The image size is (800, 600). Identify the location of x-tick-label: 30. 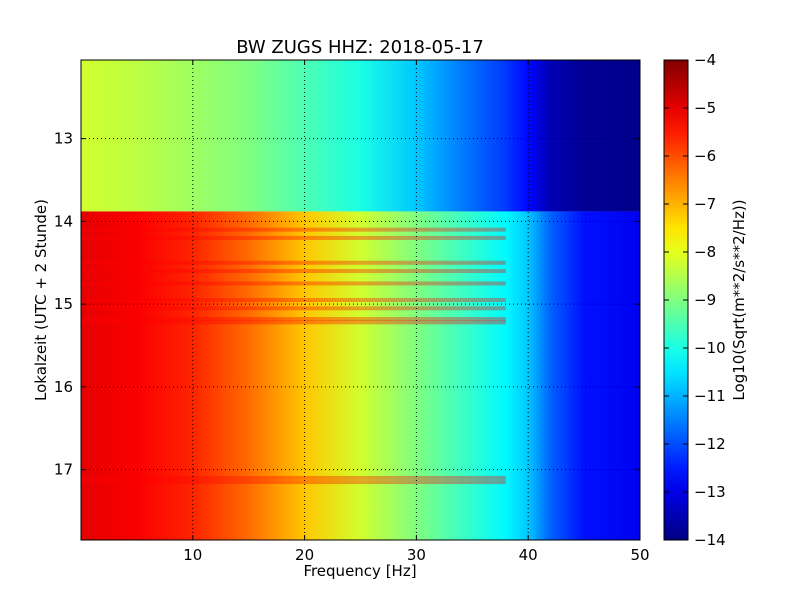
(416, 555).